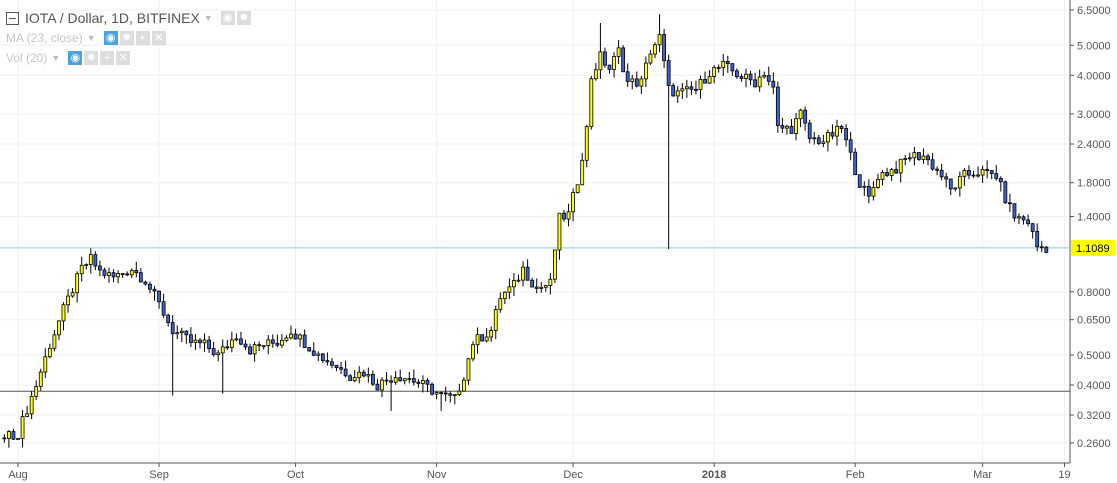 This screenshot has width=1117, height=483. What do you see at coordinates (1094, 76) in the screenshot?
I see `y-tick-label: 4.0000` at bounding box center [1094, 76].